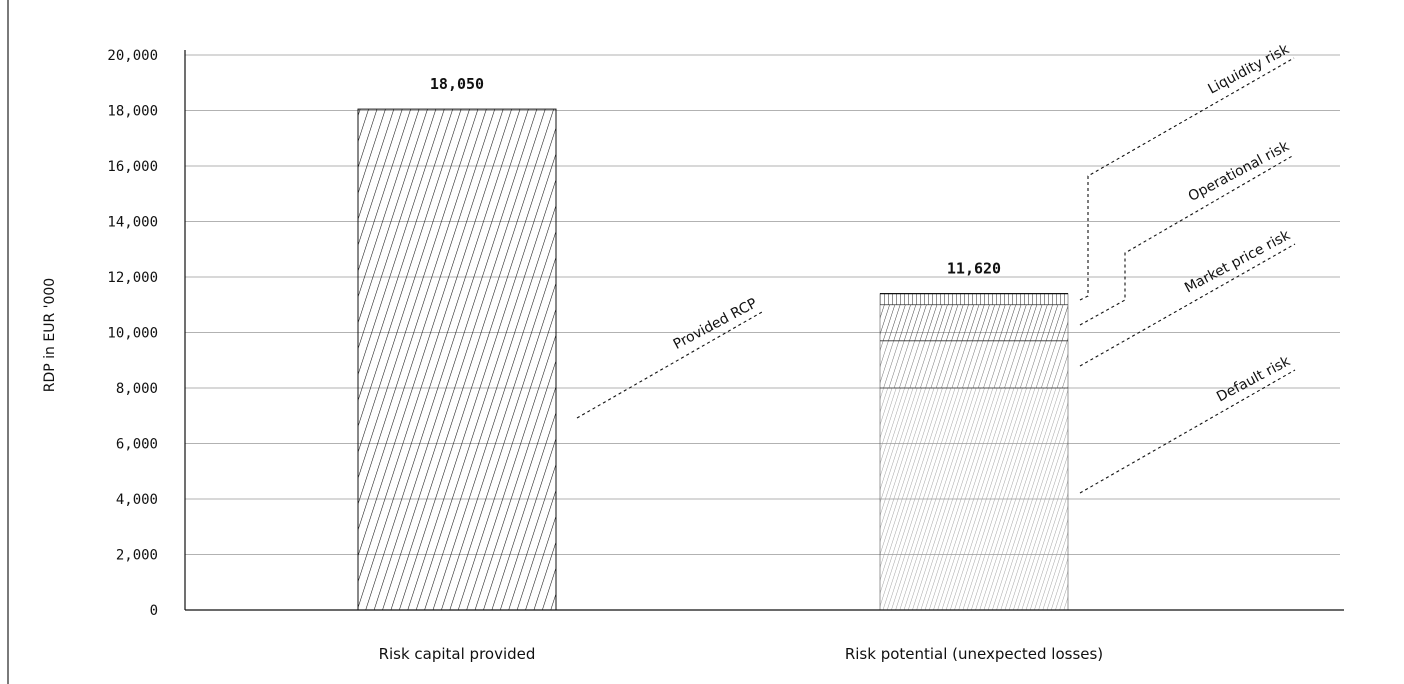  What do you see at coordinates (132, 112) in the screenshot?
I see `y-tick-label: 18,000` at bounding box center [132, 112].